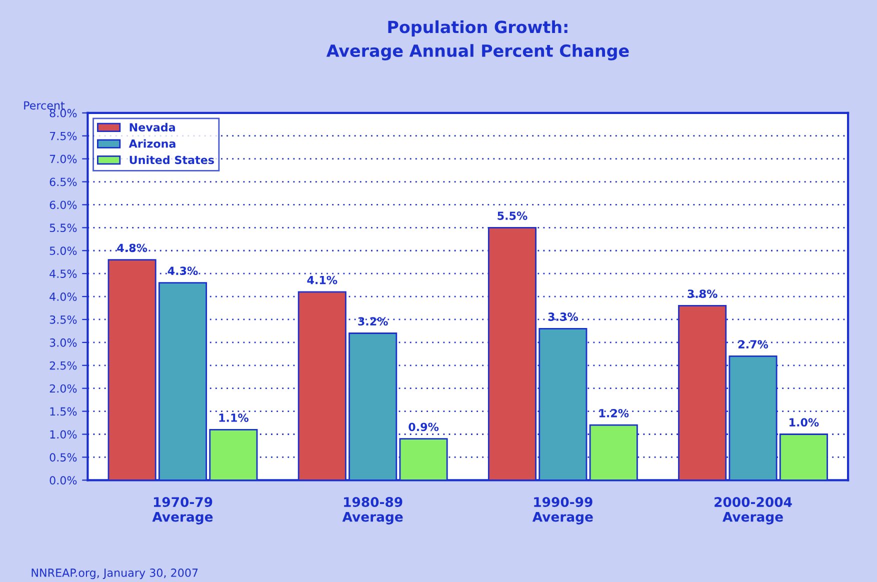 The width and height of the screenshot is (877, 582). I want to click on legend-label: United States, so click(172, 160).